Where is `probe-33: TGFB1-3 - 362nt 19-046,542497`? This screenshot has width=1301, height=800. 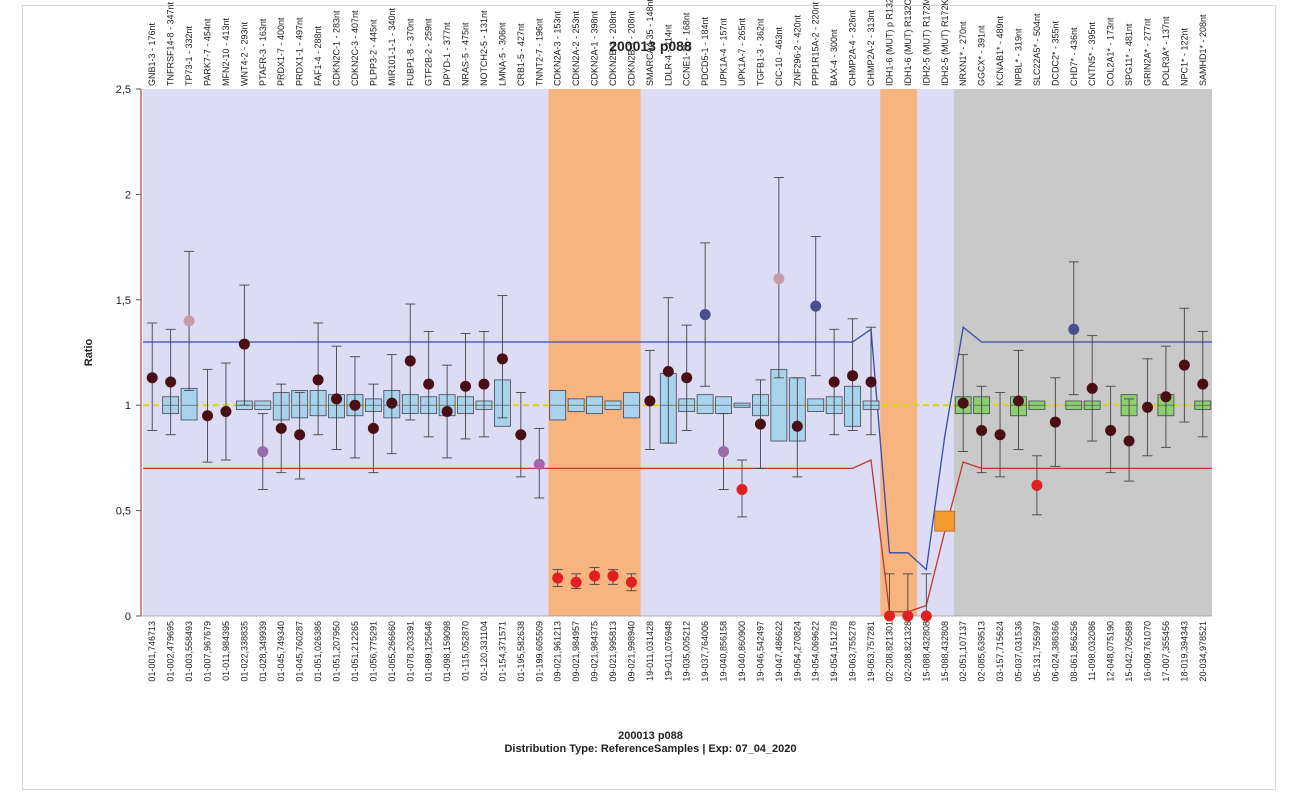 probe-33: TGFB1-3 - 362nt 19-046,542497 is located at coordinates (760, 350).